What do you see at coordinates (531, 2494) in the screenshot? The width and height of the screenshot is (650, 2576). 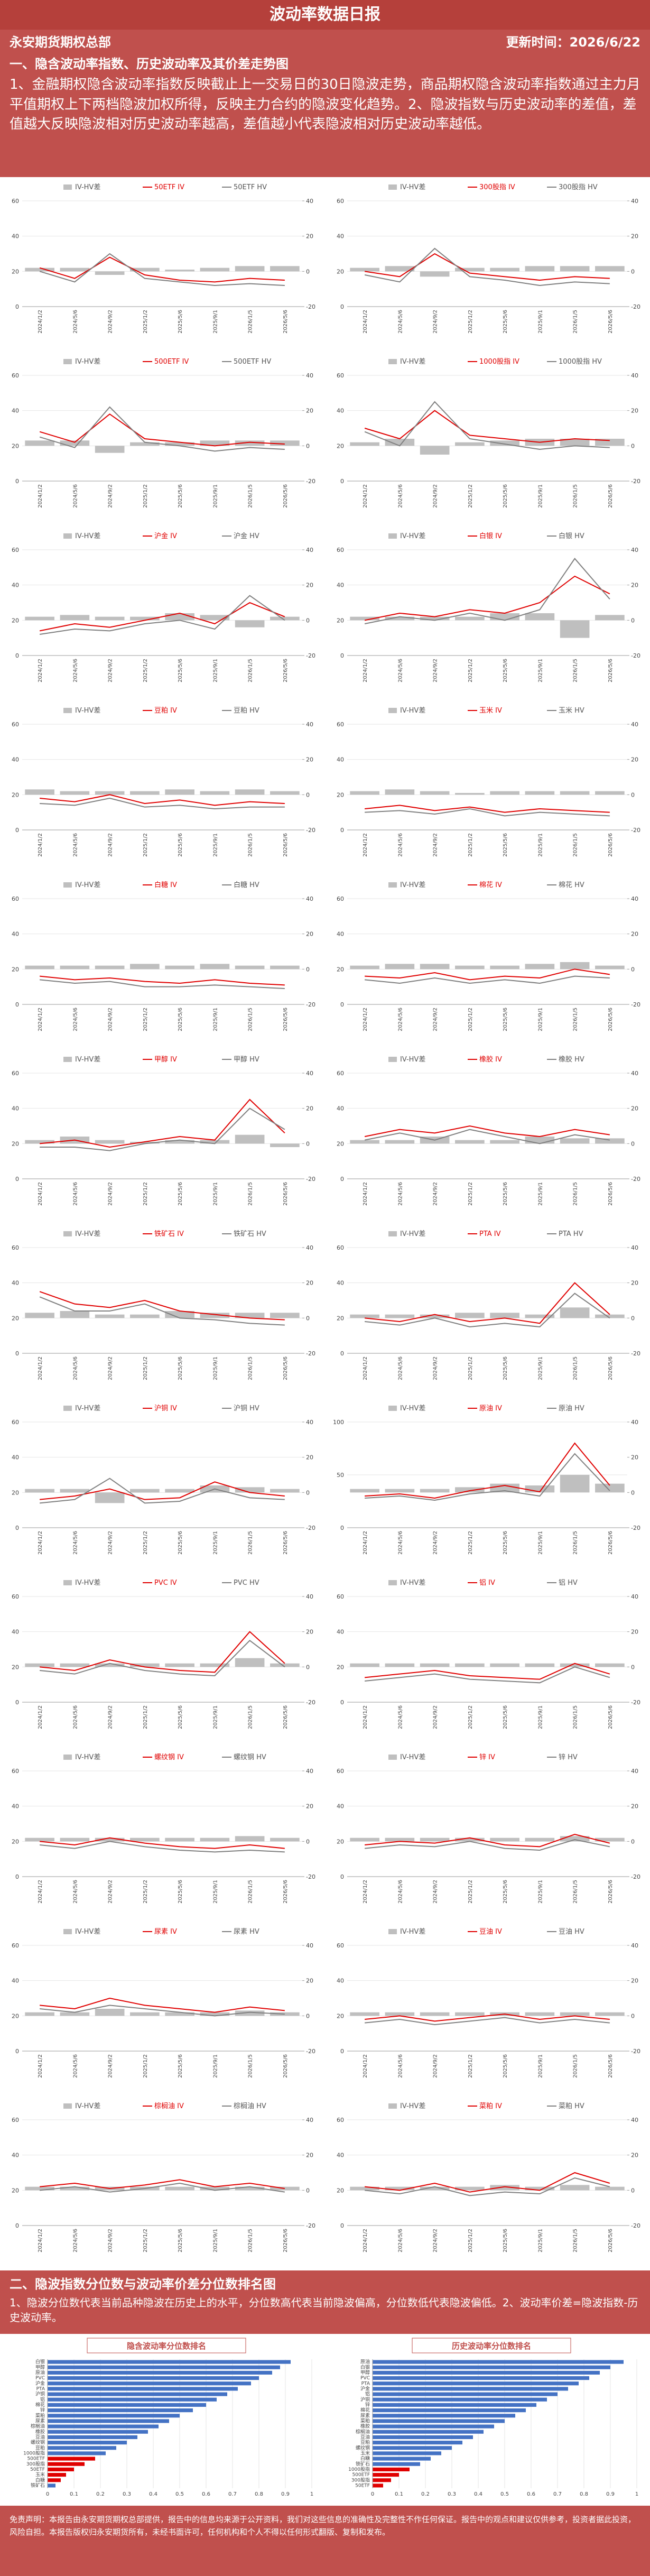 I see `x-tick-label: 0.6` at bounding box center [531, 2494].